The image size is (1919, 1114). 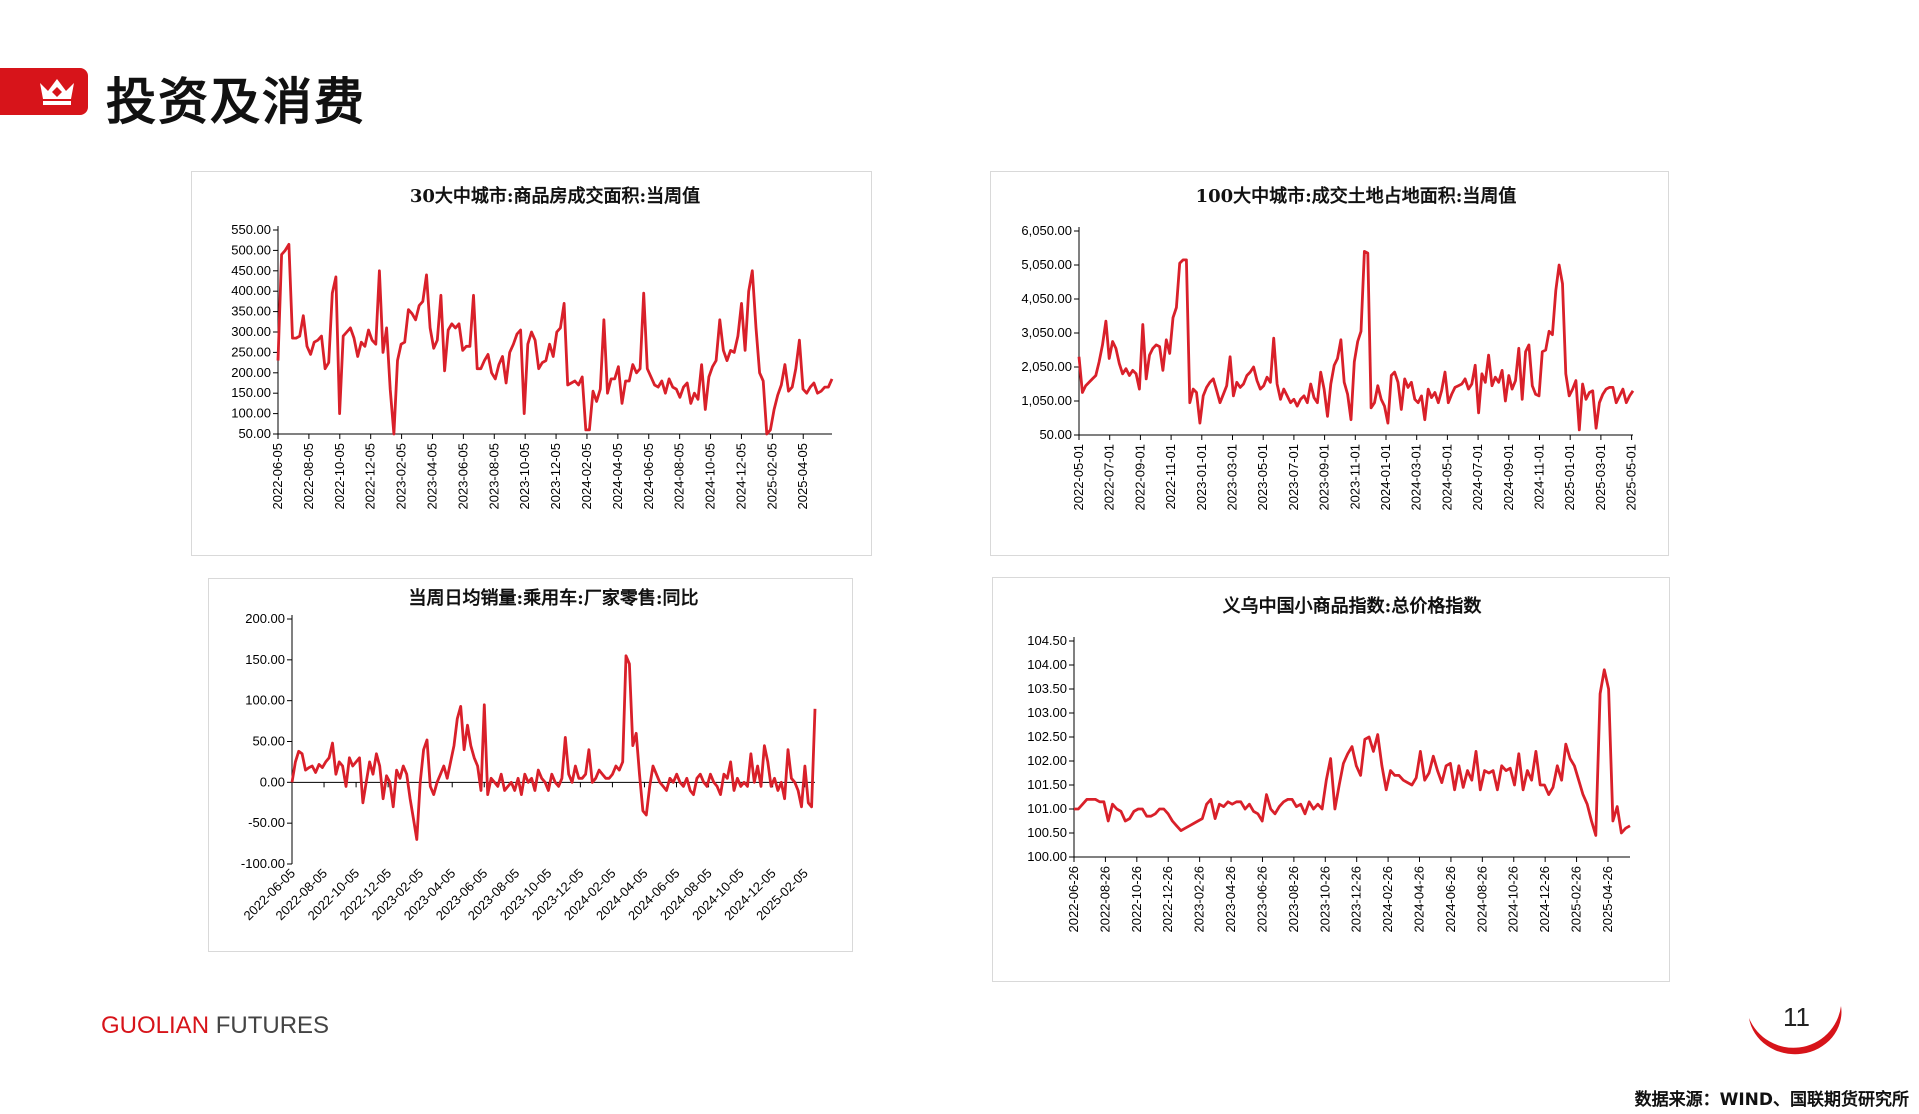 What do you see at coordinates (1104, 899) in the screenshot?
I see `x-tick-label: 2022-08-26` at bounding box center [1104, 899].